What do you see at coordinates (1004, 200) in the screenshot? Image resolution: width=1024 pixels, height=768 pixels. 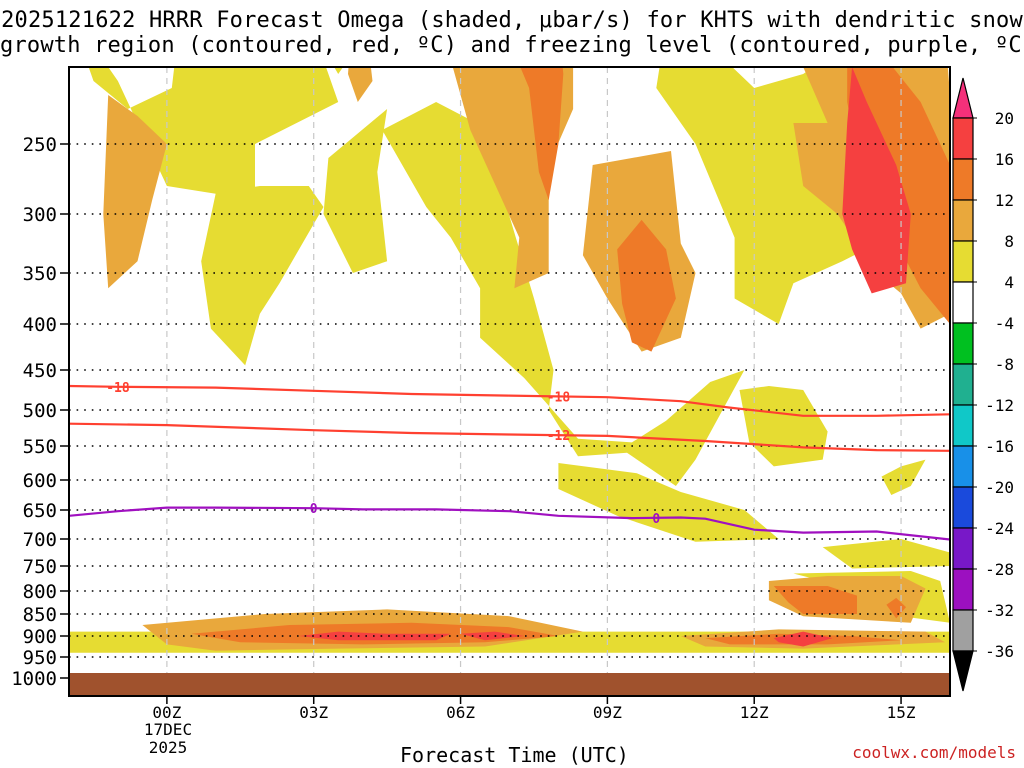 I see `colorbar-label-2: 12` at bounding box center [1004, 200].